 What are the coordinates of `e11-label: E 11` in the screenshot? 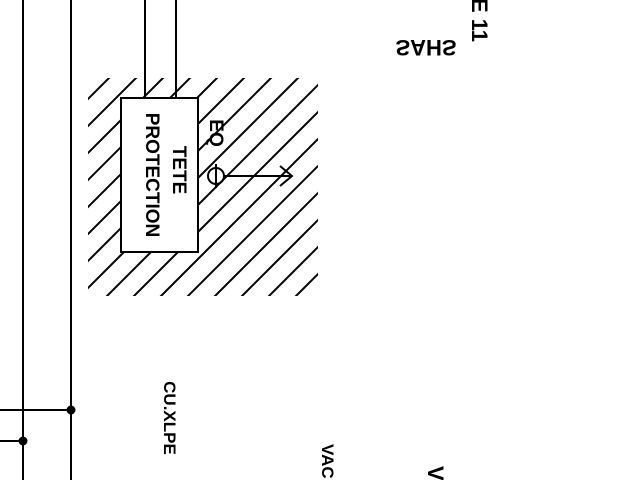 It's located at (479, 21).